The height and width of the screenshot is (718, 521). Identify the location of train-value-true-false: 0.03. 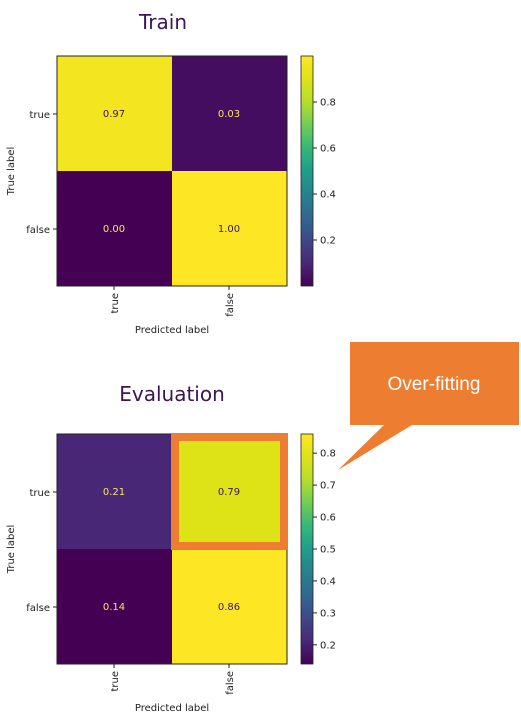
(229, 114).